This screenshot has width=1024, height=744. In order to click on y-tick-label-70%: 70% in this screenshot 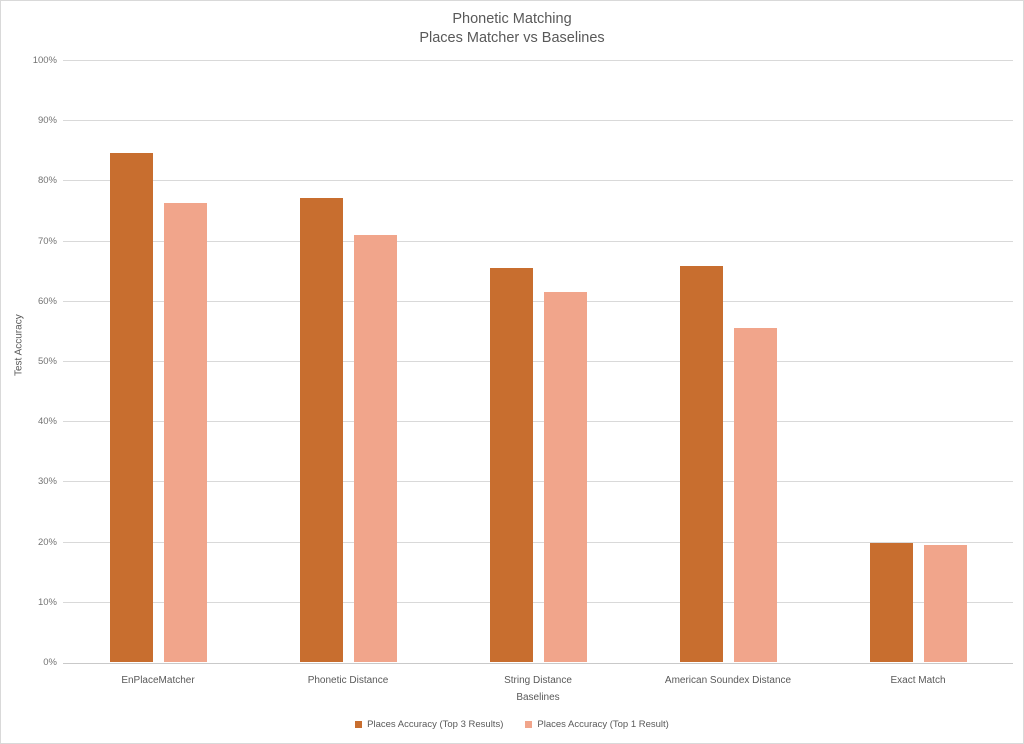, I will do `click(47, 241)`.